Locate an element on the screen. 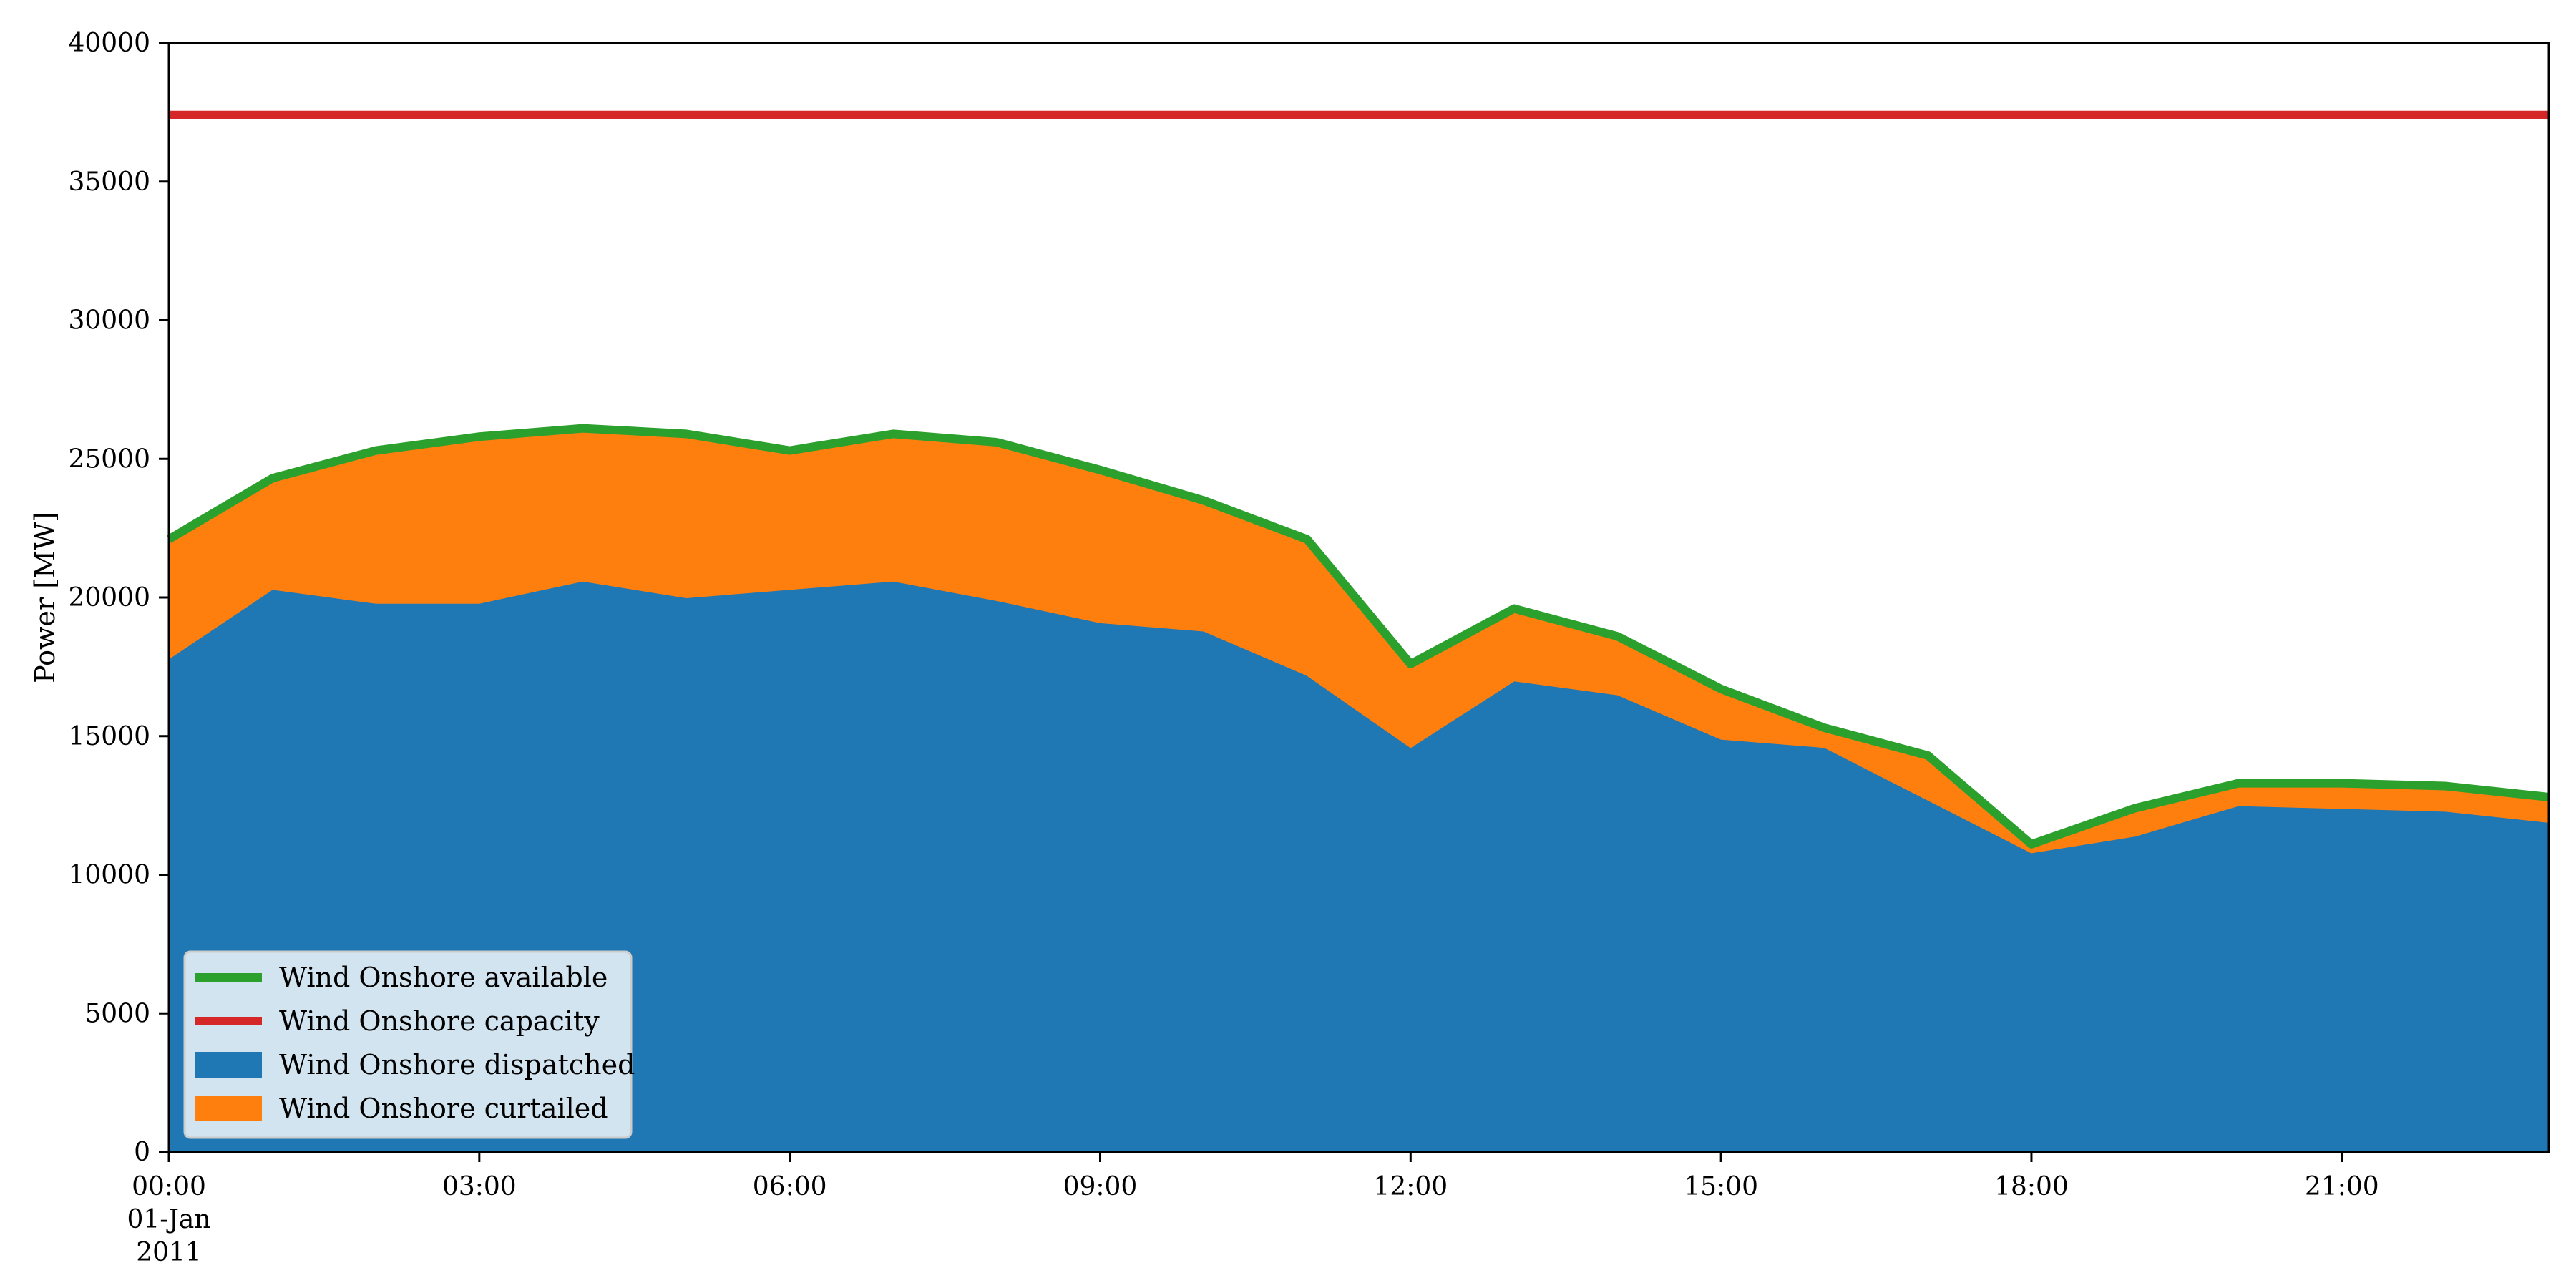 Image resolution: width=2576 pixels, height=1288 pixels. x-tick-label: 2011 is located at coordinates (169, 1252).